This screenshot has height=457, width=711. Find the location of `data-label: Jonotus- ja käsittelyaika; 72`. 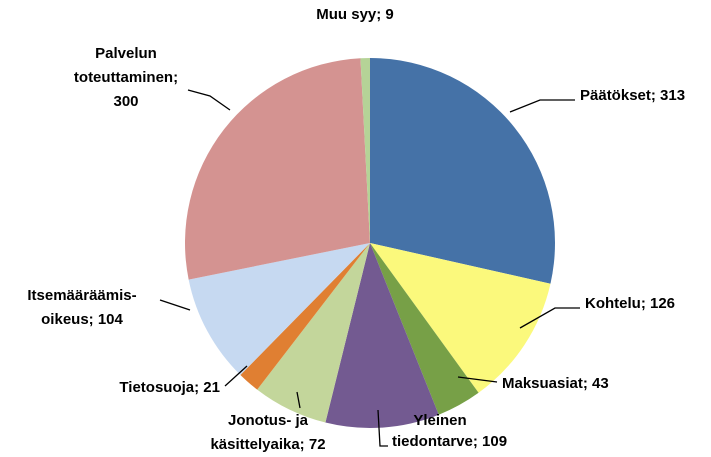

data-label: Jonotus- ja käsittelyaika; 72 is located at coordinates (267, 432).